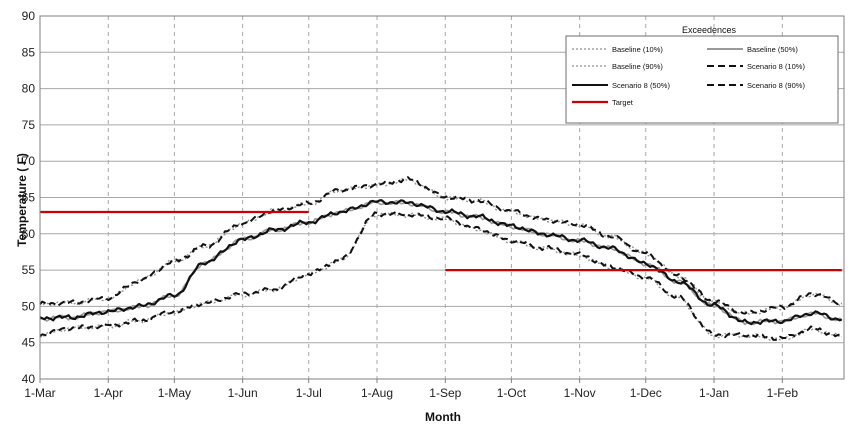  Describe the element at coordinates (29, 89) in the screenshot. I see `y-tick-label: 80` at that location.